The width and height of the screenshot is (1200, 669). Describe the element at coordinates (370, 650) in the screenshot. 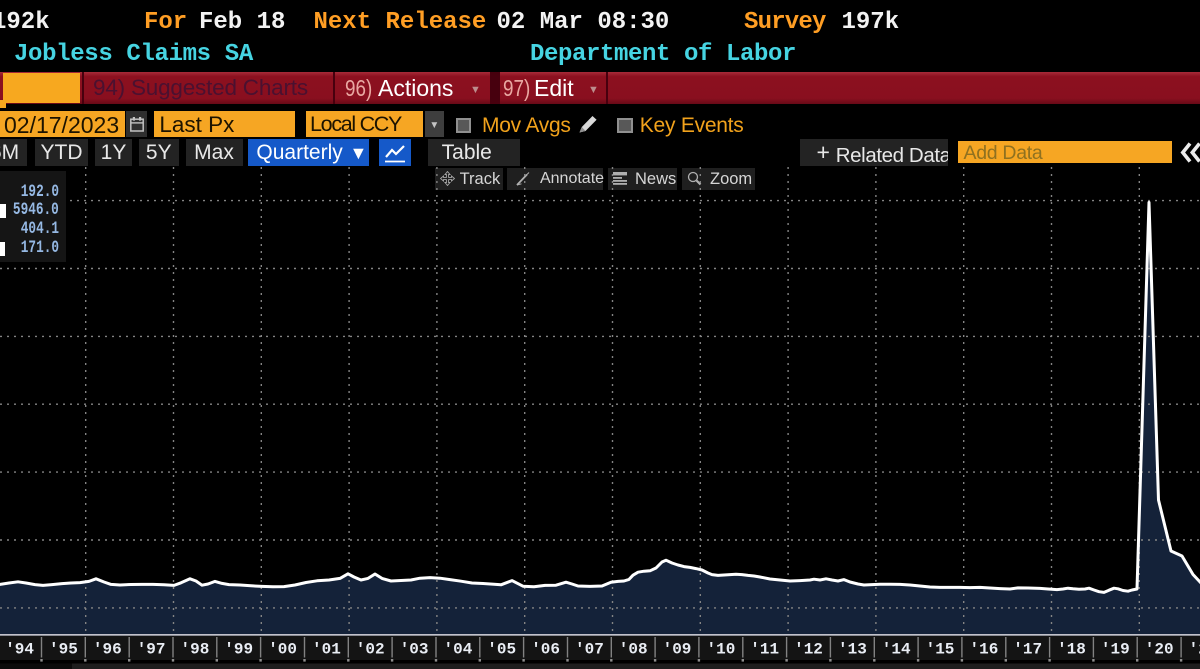

I see `svg-text: '02` at that location.